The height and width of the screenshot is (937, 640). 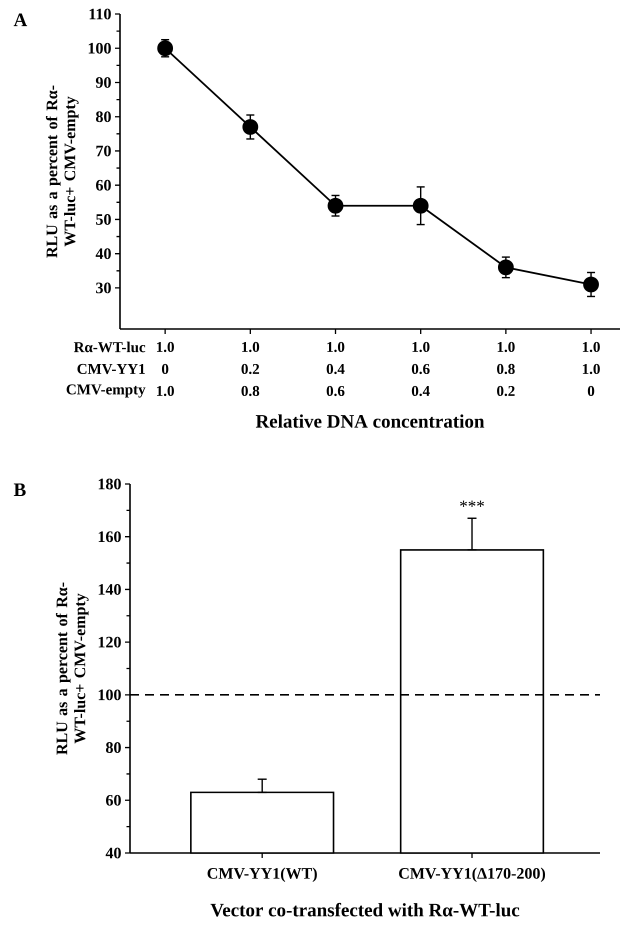 What do you see at coordinates (111, 369) in the screenshot?
I see `text: CMV-YY1` at bounding box center [111, 369].